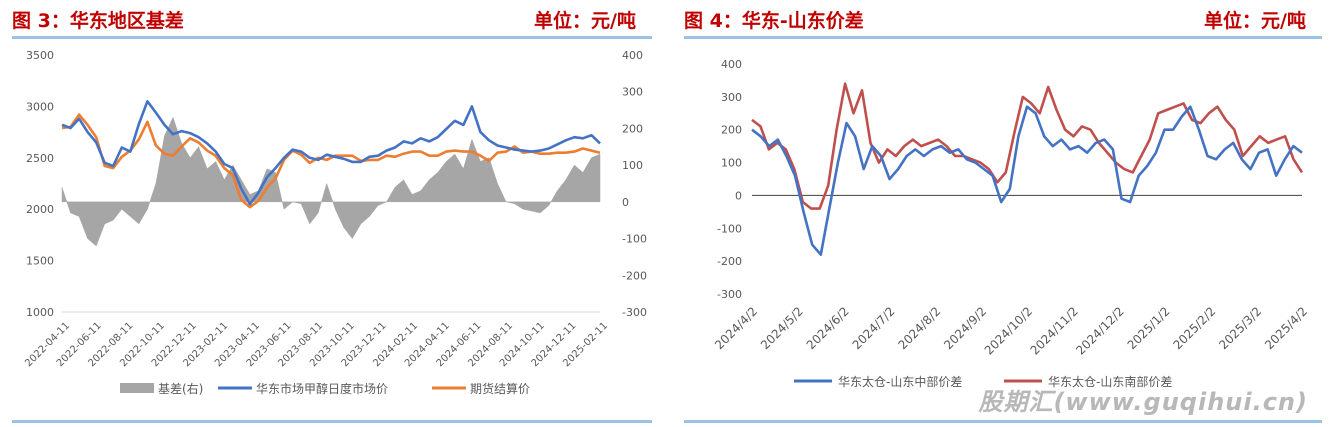 This screenshot has width=1330, height=427. Describe the element at coordinates (900, 381) in the screenshot. I see `legend-label: 华东太仓-山东中部价差` at that location.